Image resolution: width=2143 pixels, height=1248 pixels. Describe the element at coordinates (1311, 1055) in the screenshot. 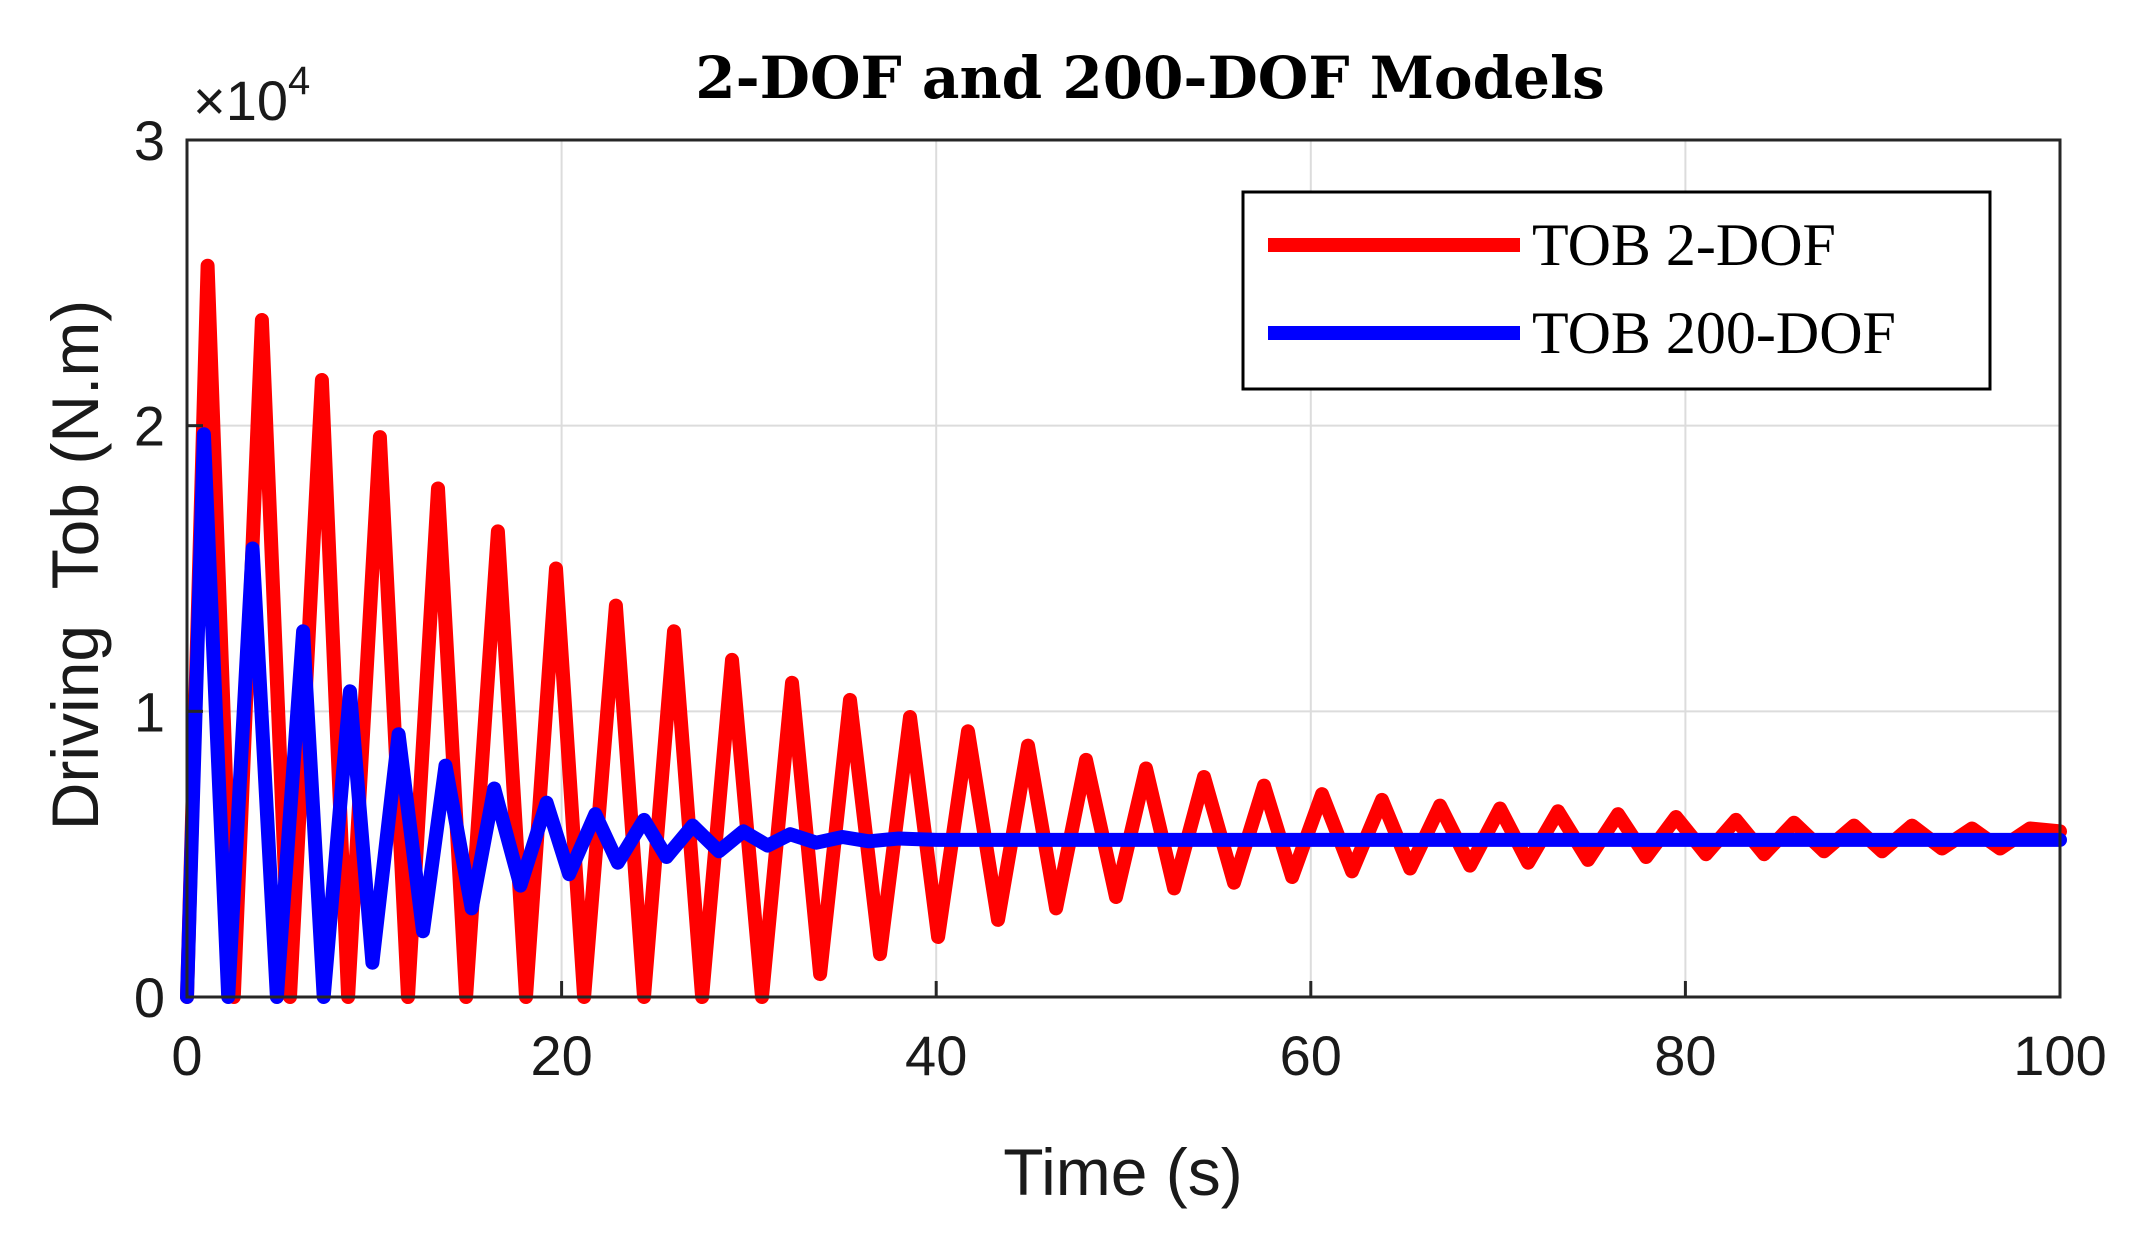

I see `x-tick-label: 60` at that location.